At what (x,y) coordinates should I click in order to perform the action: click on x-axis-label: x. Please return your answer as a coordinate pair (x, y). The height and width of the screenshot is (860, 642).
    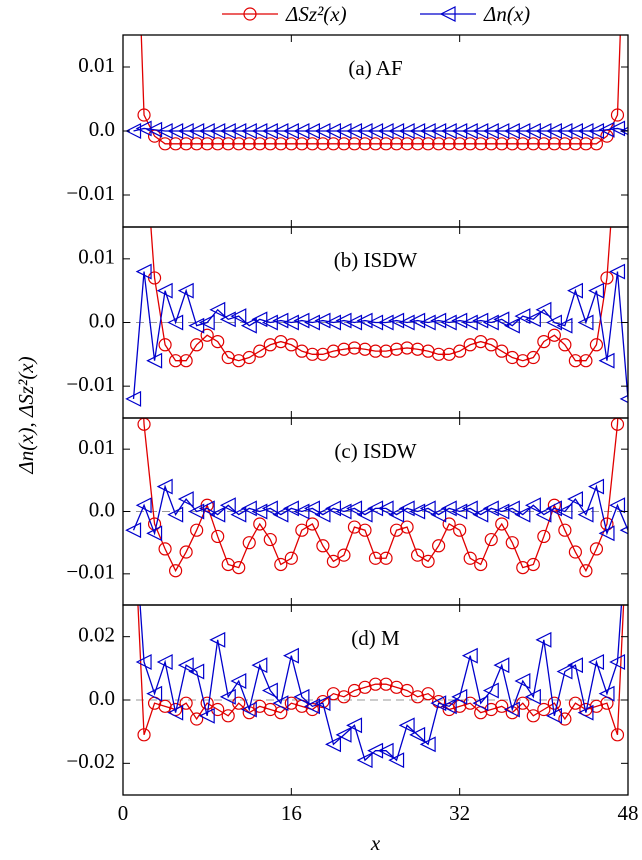
    Looking at the image, I should click on (375, 843).